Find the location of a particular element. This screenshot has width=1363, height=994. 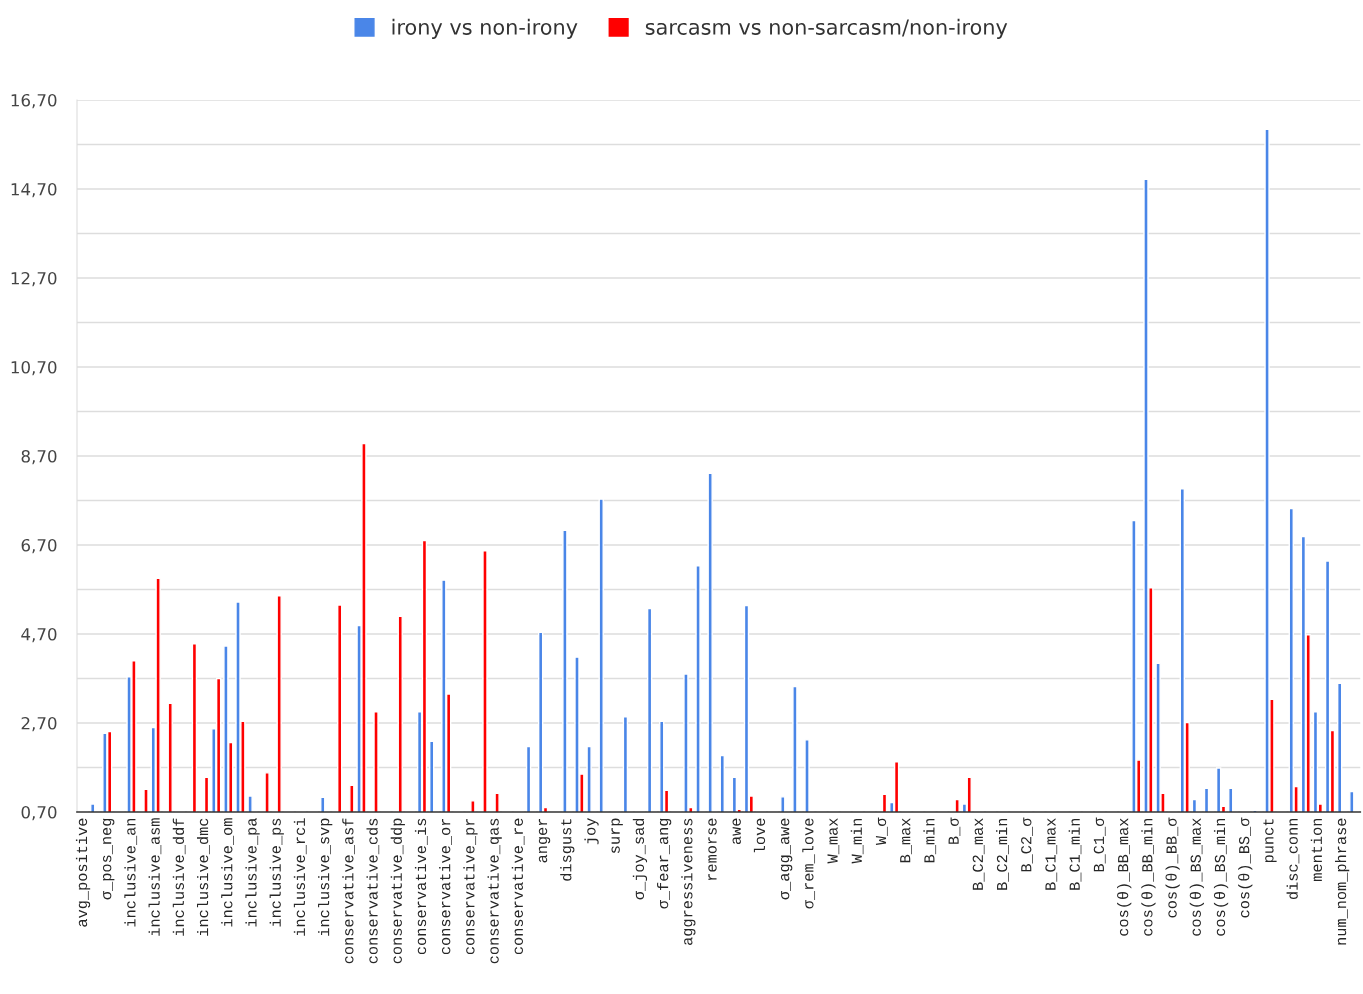

y-tick-label: 8,70 is located at coordinates (39, 457).